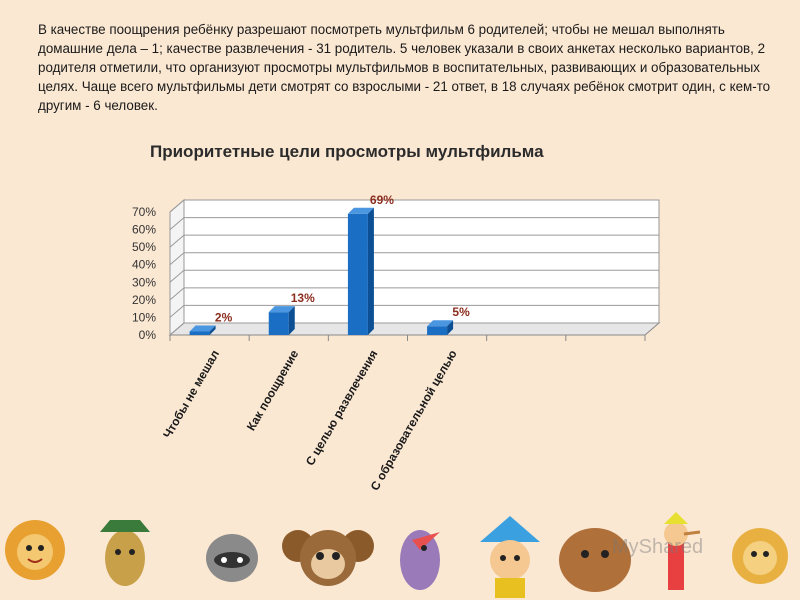  Describe the element at coordinates (144, 282) in the screenshot. I see `y-tick-label: 30%` at that location.